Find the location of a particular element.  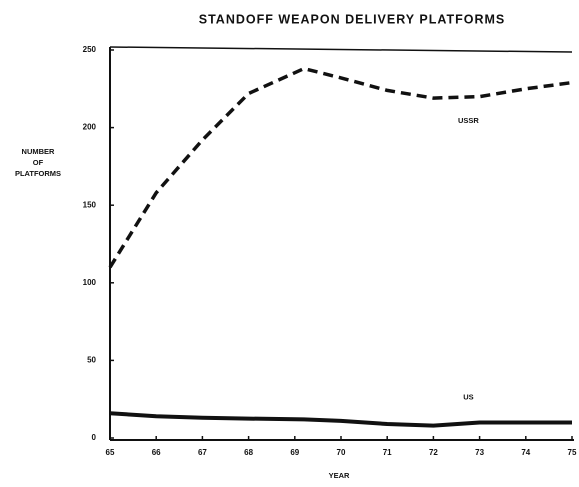

x-tick-label: 68 is located at coordinates (248, 452).